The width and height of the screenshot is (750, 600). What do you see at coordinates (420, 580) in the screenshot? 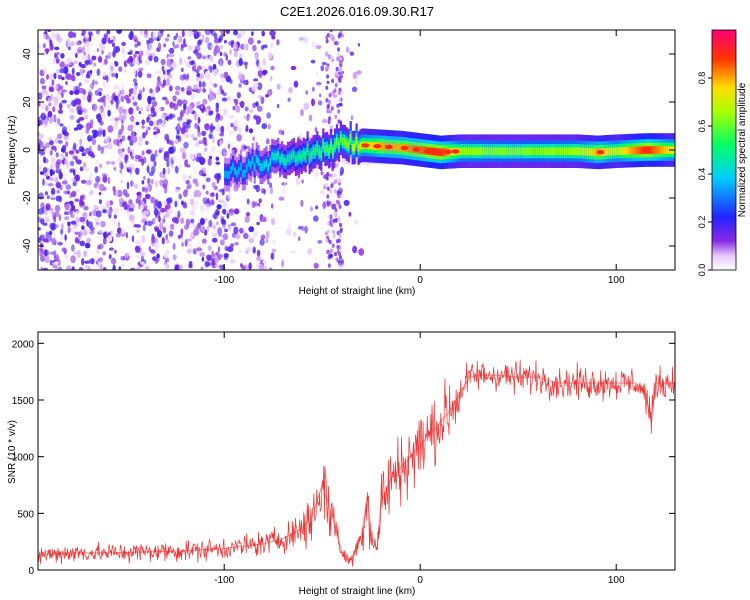
I see `x-tick-label: 0` at bounding box center [420, 580].